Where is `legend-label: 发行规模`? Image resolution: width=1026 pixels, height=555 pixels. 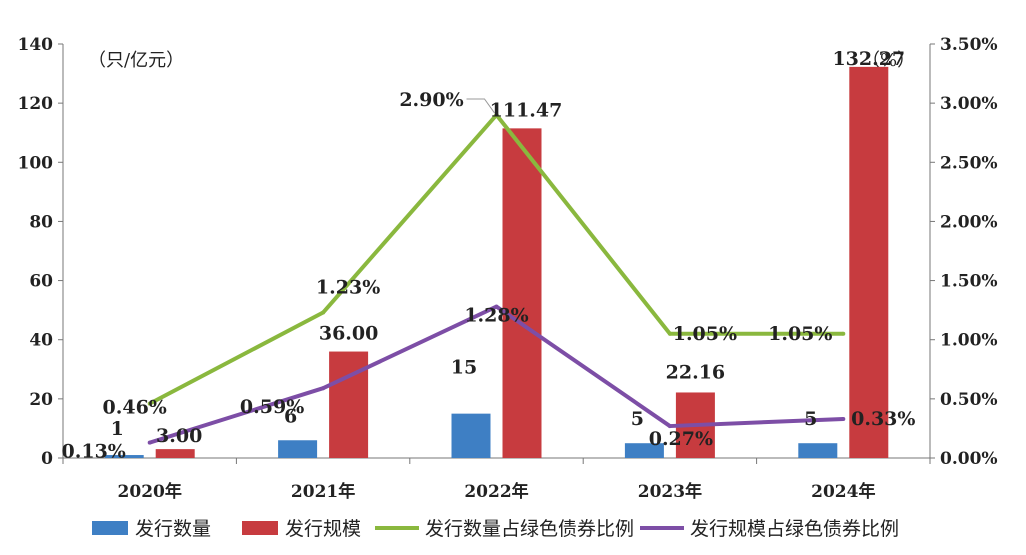
legend-label: 发行规模 is located at coordinates (323, 529).